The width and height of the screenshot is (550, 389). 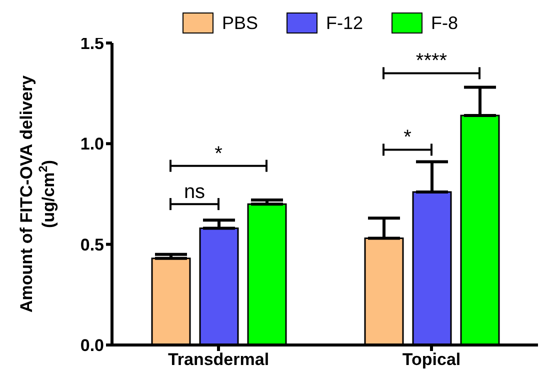 I want to click on legend-label: F-8, so click(x=444, y=23).